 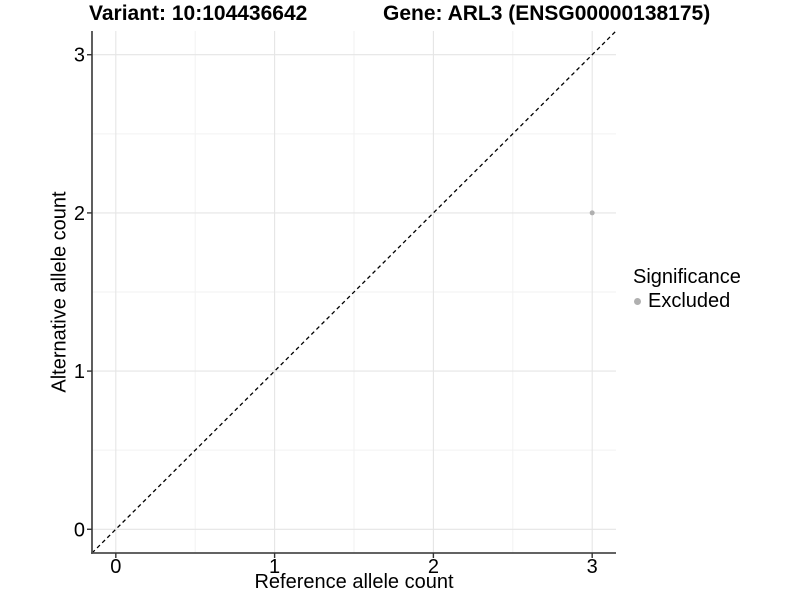 What do you see at coordinates (433, 567) in the screenshot?
I see `x-tick-label: 2` at bounding box center [433, 567].